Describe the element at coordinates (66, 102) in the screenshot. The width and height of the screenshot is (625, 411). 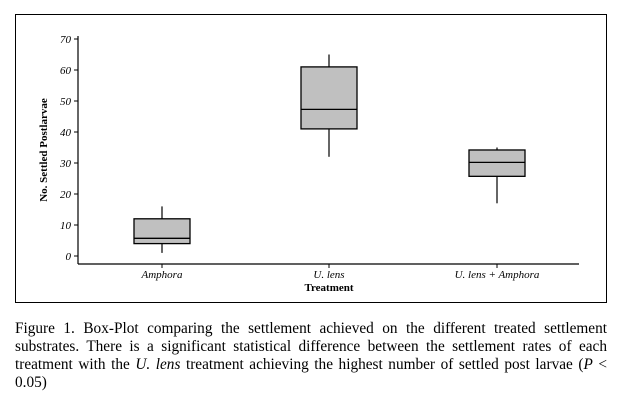
I see `y-tick-label: 50` at that location.